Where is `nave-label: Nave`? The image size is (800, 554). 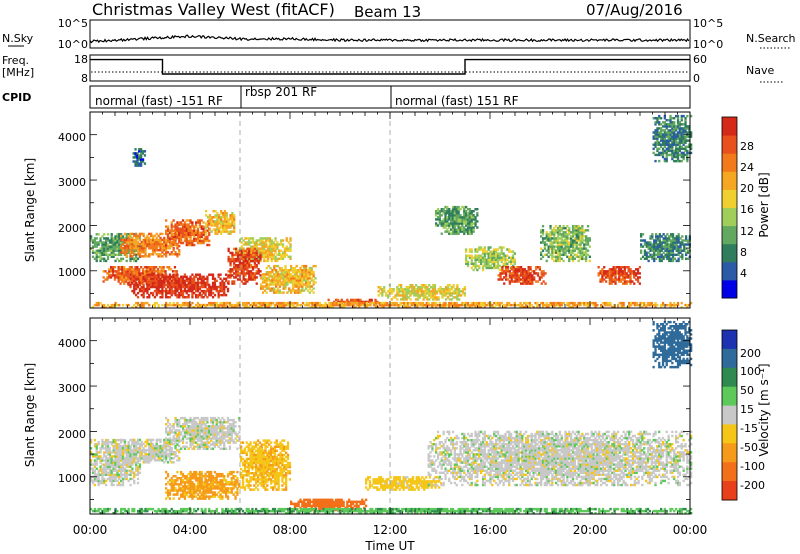 nave-label: Nave is located at coordinates (760, 70).